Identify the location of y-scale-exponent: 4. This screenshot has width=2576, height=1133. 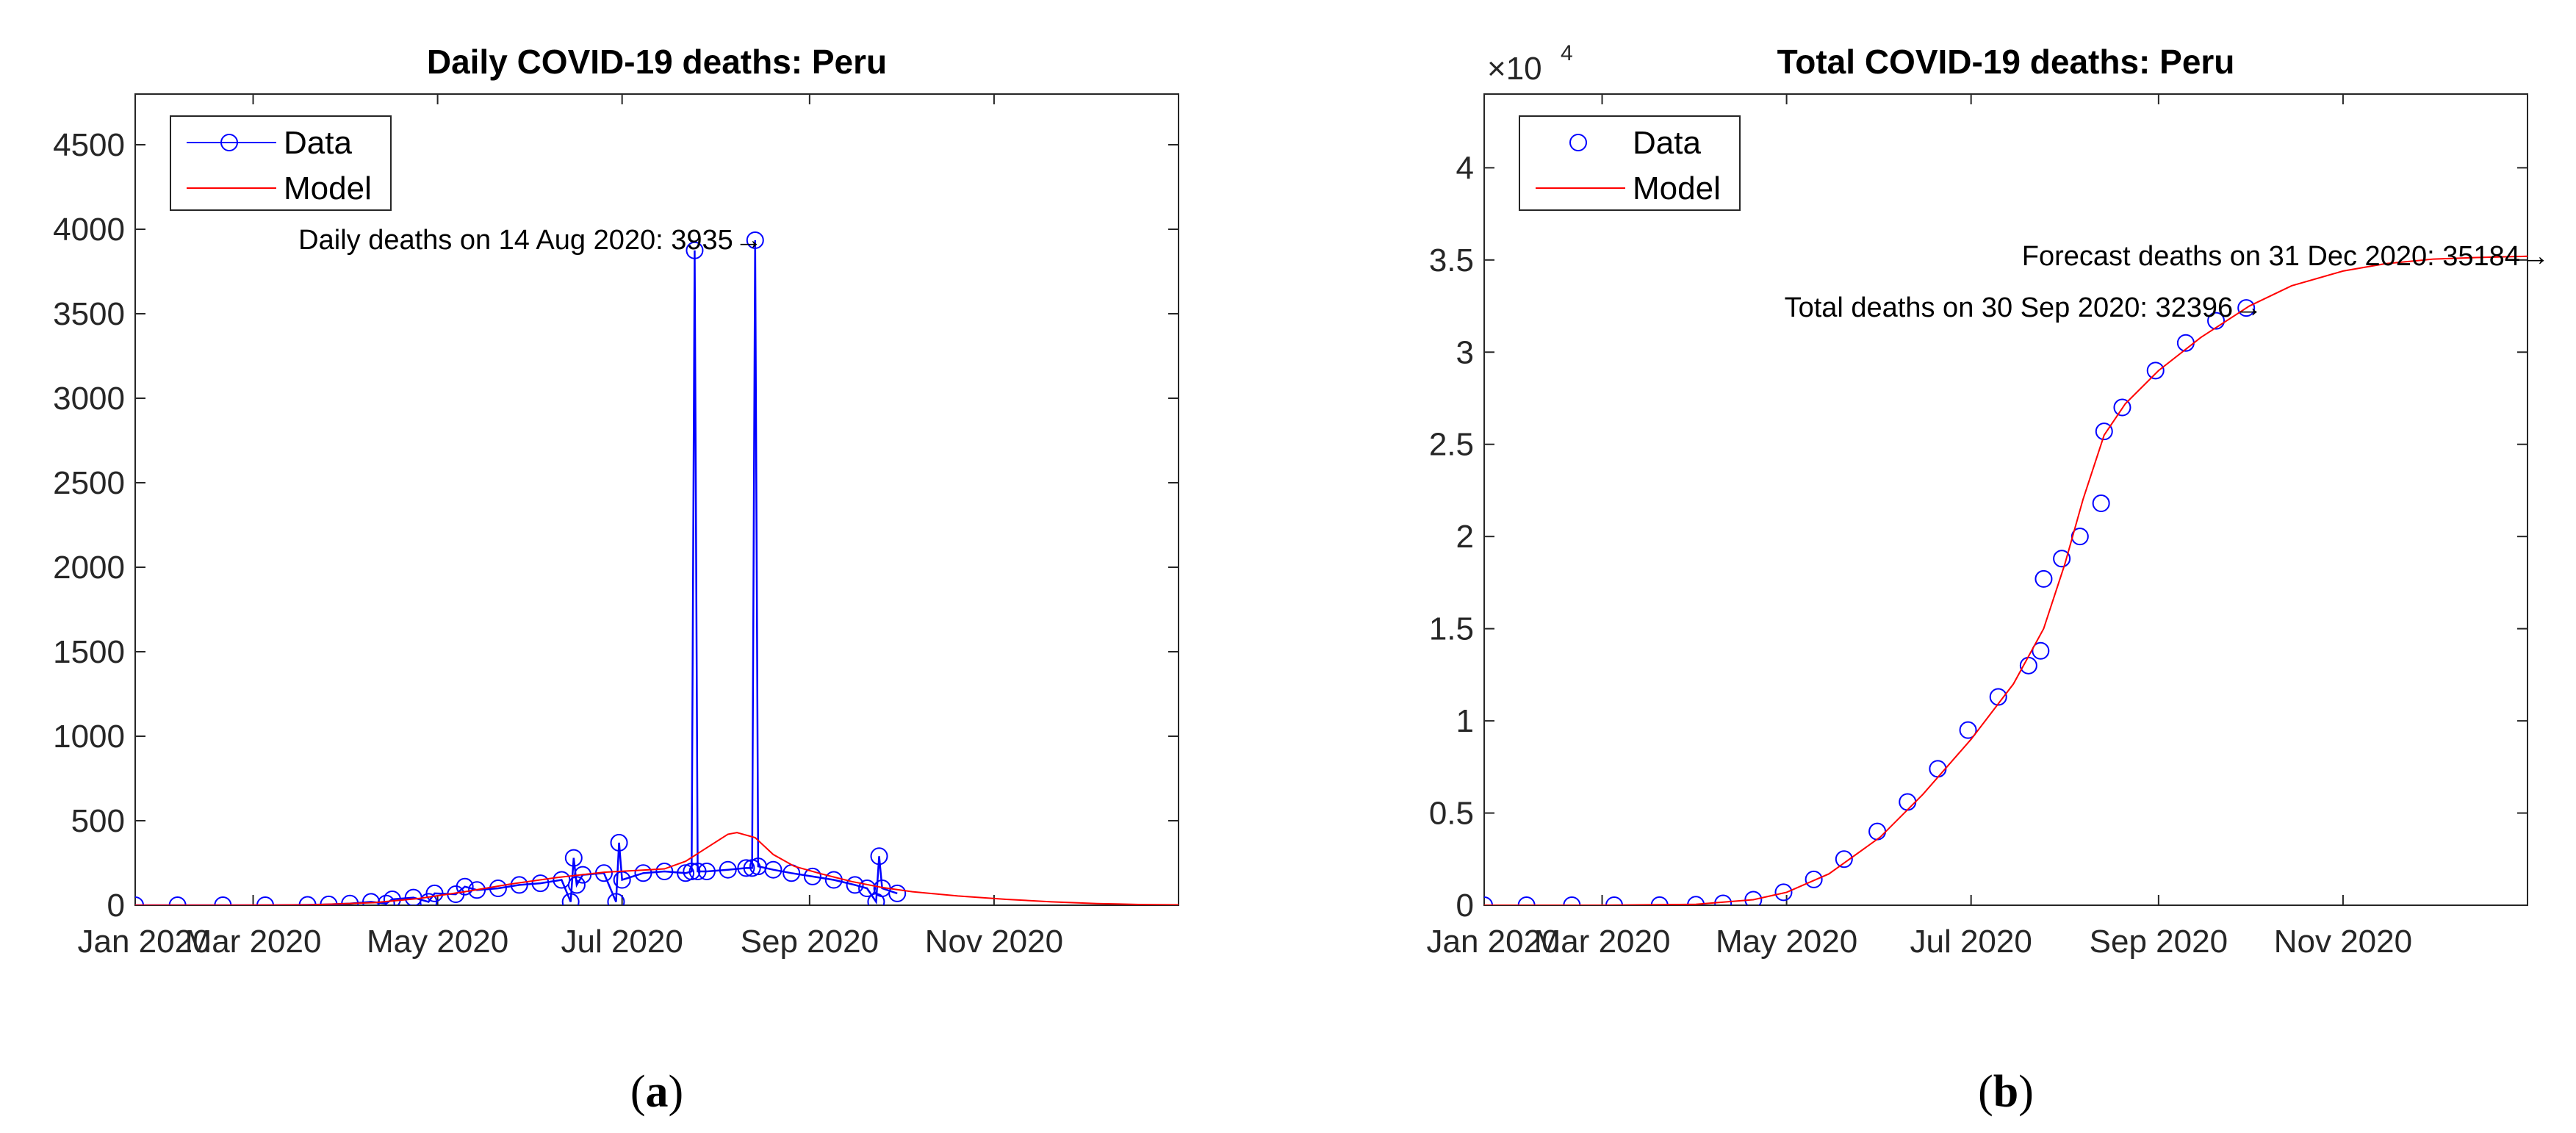
(1567, 53).